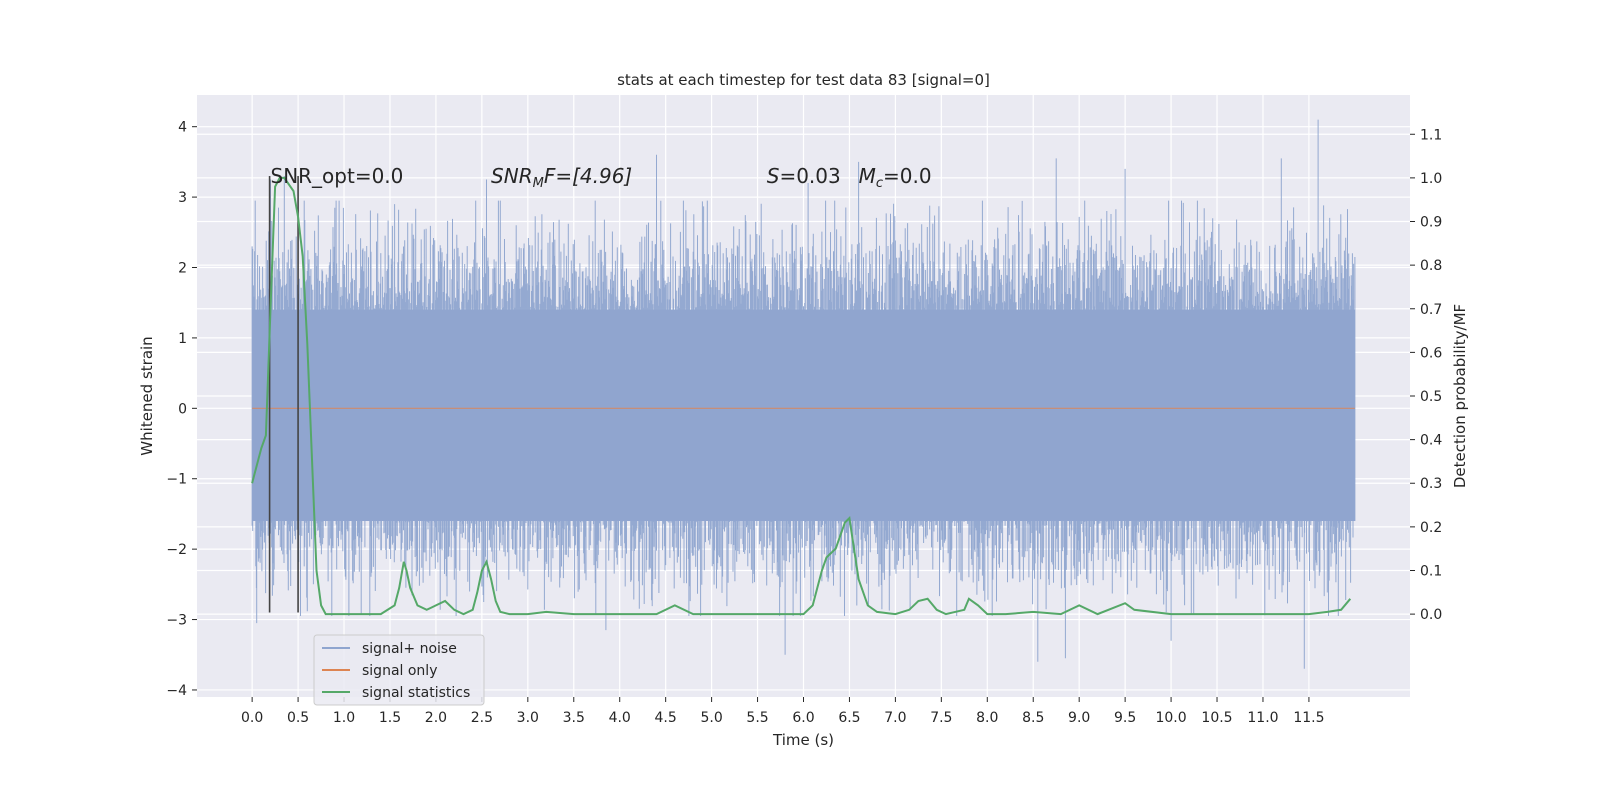 Image resolution: width=1600 pixels, height=800 pixels. I want to click on annotation-snr-mf: SNRMF=[4.96], so click(561, 177).